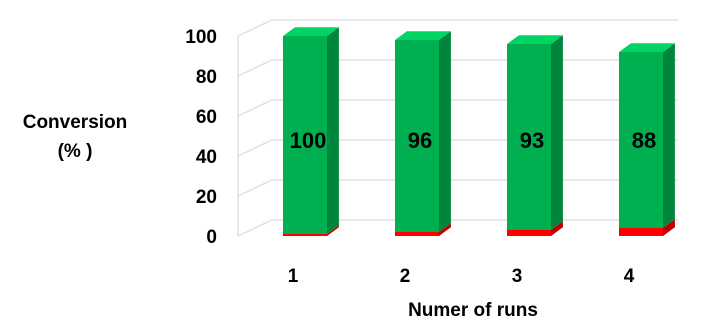 This screenshot has width=715, height=322. I want to click on x-tick-label-3: 3, so click(517, 276).